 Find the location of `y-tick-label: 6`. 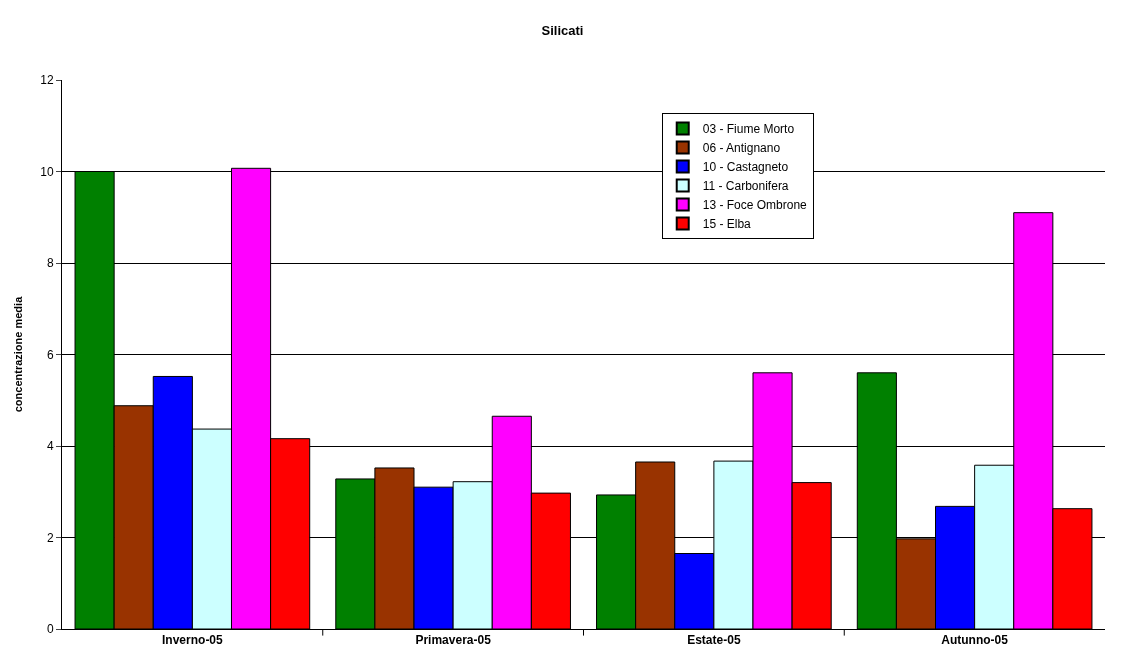

y-tick-label: 6 is located at coordinates (50, 354).